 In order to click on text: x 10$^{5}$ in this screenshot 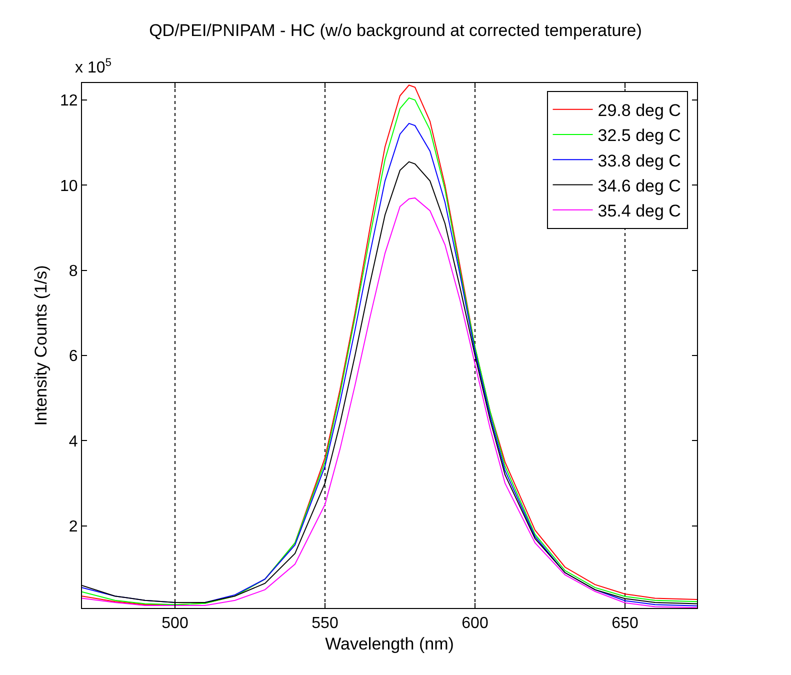, I will do `click(93, 67)`.